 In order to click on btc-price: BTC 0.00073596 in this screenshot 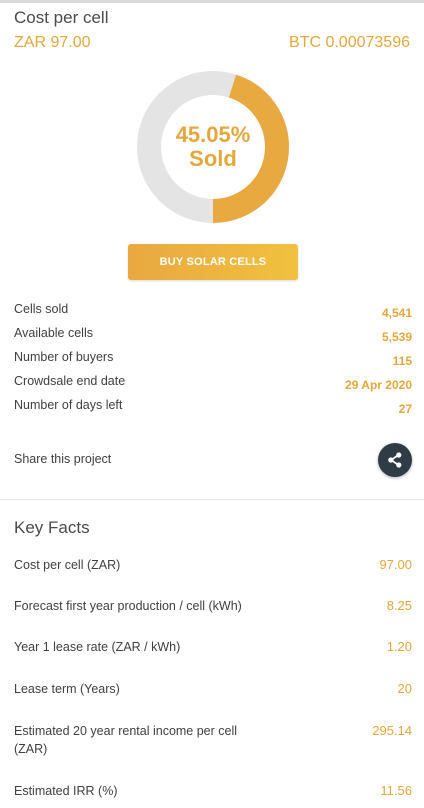, I will do `click(349, 42)`.